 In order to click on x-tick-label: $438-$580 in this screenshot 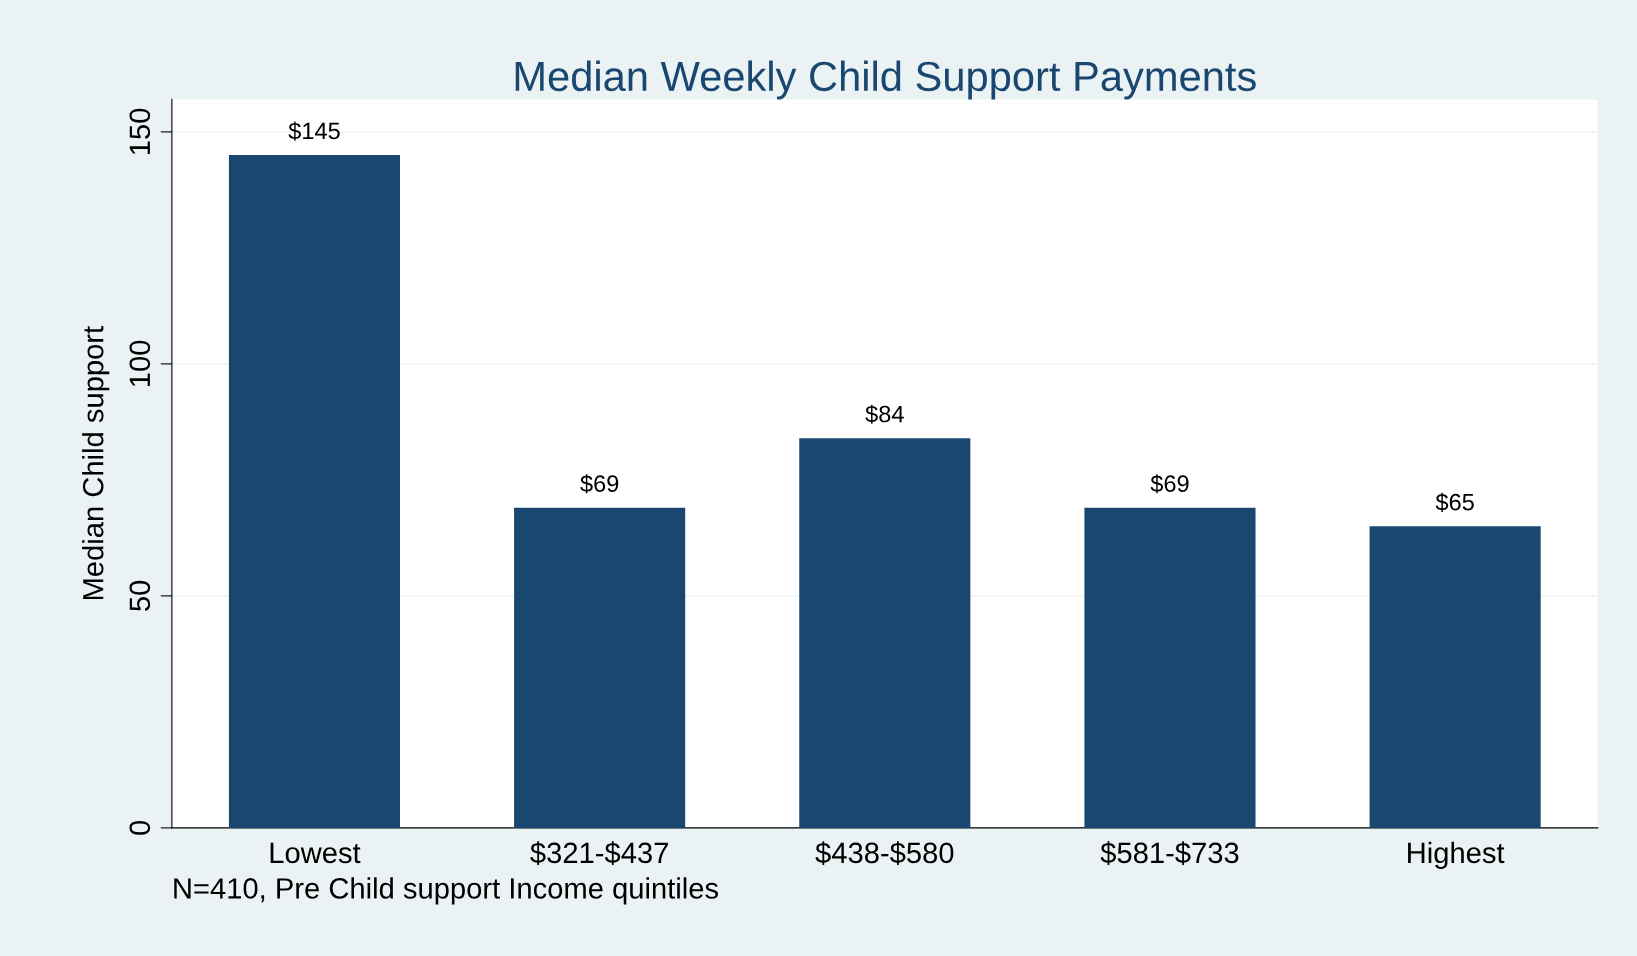, I will do `click(884, 853)`.